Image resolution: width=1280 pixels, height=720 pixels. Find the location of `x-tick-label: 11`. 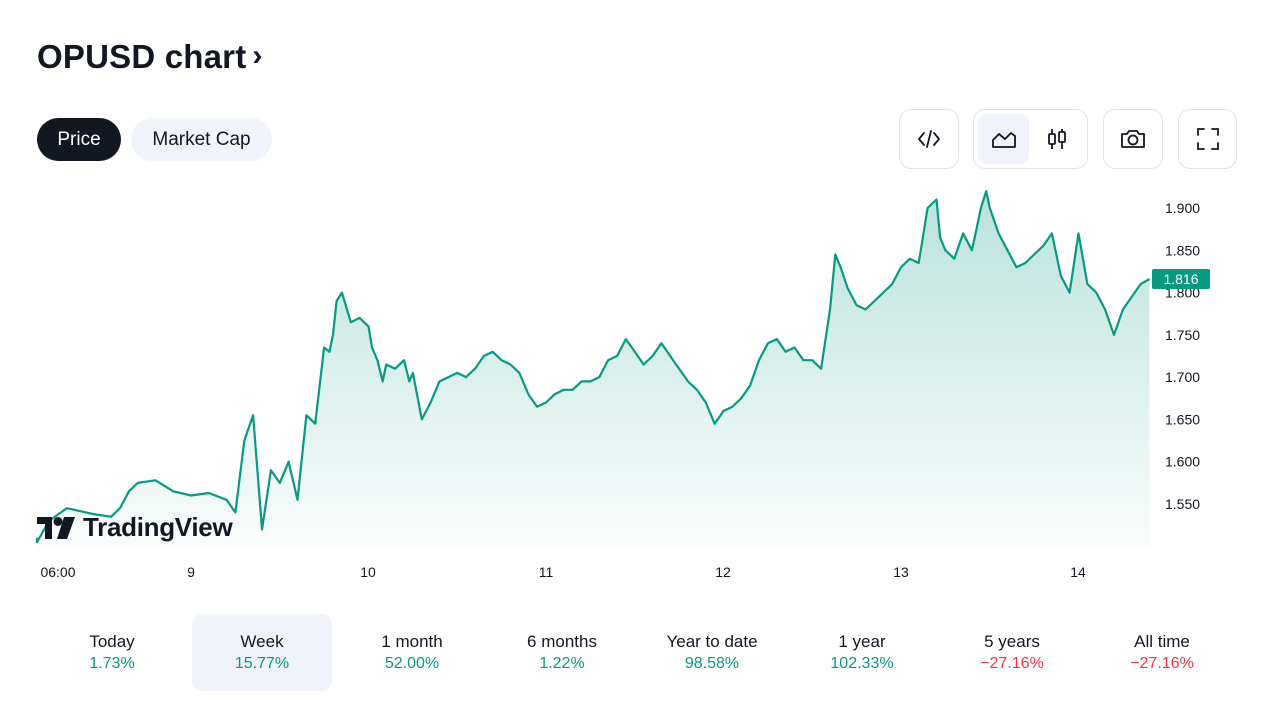

x-tick-label: 11 is located at coordinates (546, 572).